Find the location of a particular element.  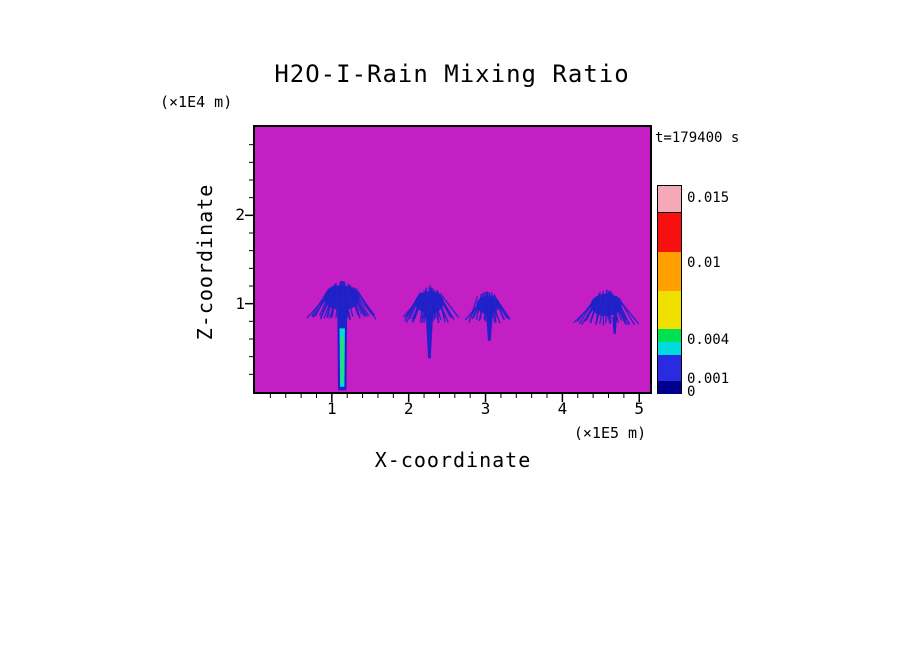

y-axis-units-label: (×1E4 m) is located at coordinates (196, 102).